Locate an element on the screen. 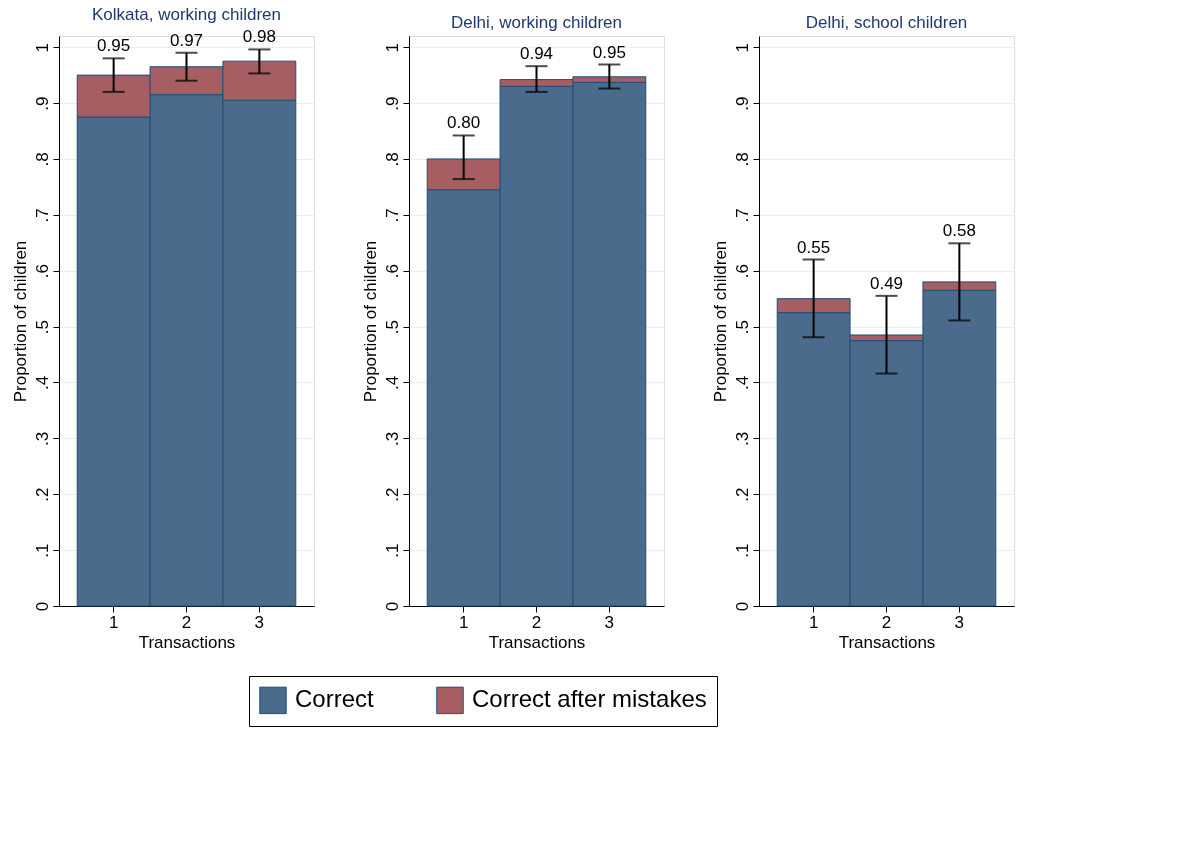  total-label: 0.49 is located at coordinates (886, 283).